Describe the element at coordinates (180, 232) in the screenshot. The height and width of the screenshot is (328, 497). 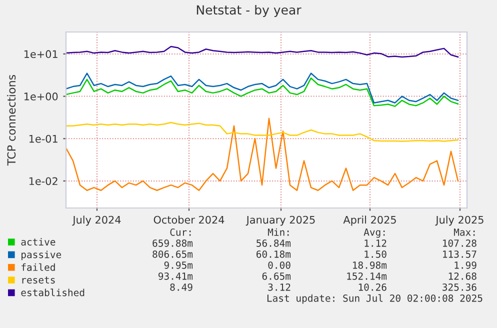
I see `text: Cur:` at that location.